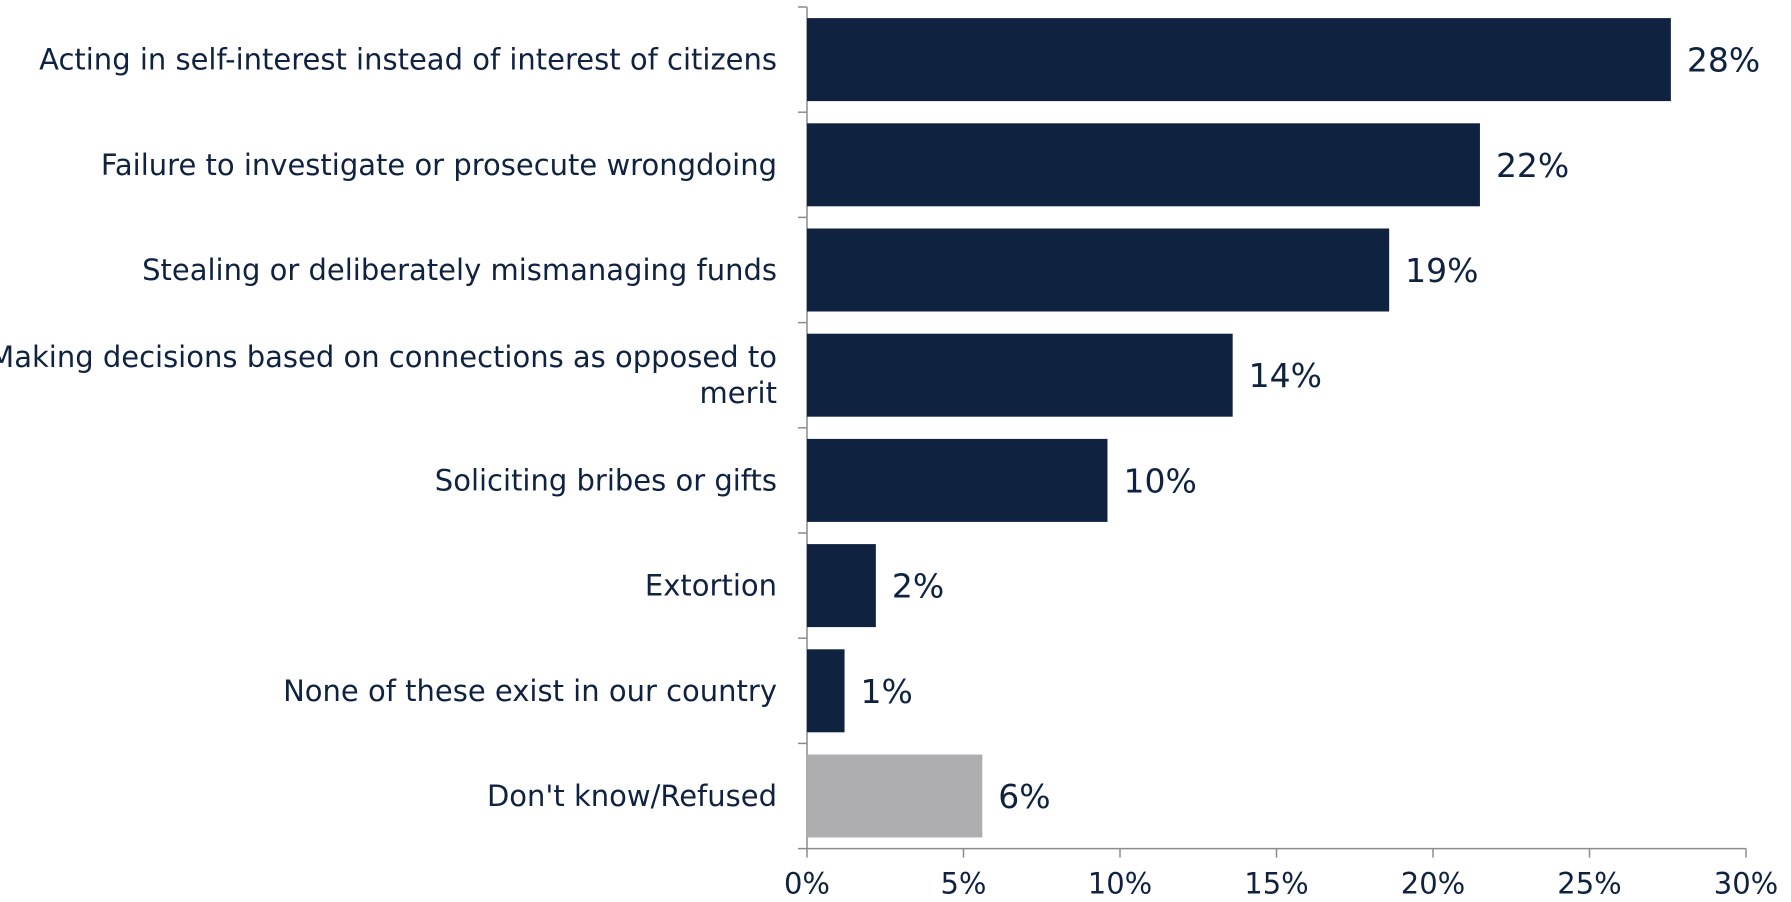 The width and height of the screenshot is (1791, 902). I want to click on category-label: merit, so click(738, 393).